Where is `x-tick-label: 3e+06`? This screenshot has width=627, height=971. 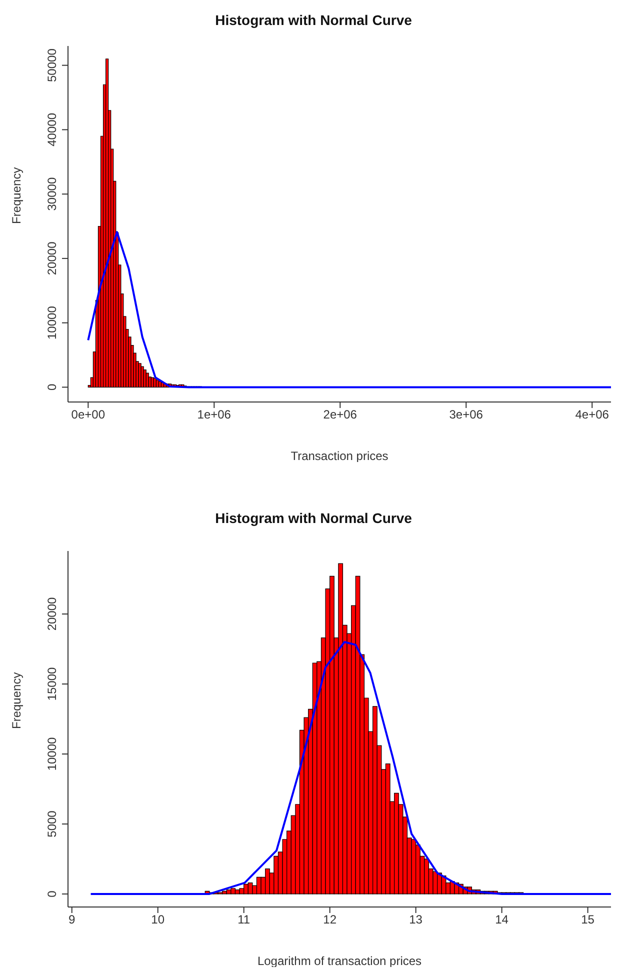
x-tick-label: 3e+06 is located at coordinates (466, 415).